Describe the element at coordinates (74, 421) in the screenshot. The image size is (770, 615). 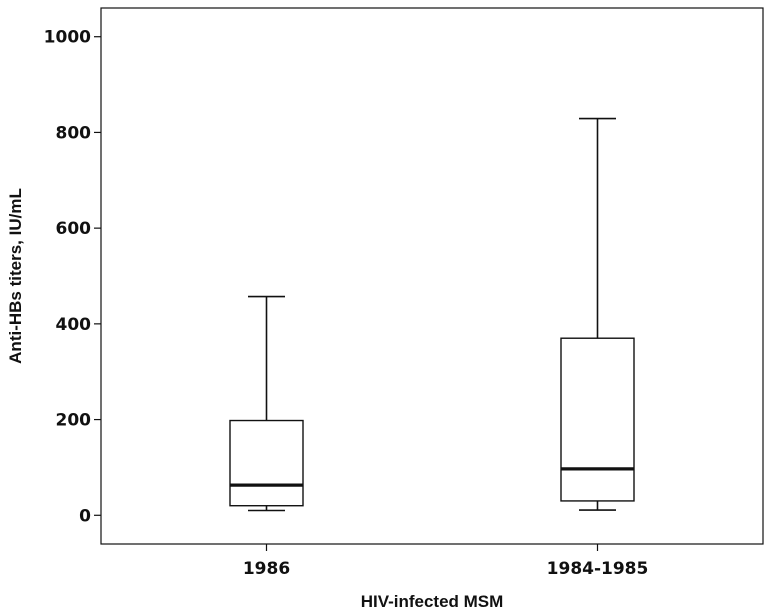
I see `y-tick-label: 200` at that location.